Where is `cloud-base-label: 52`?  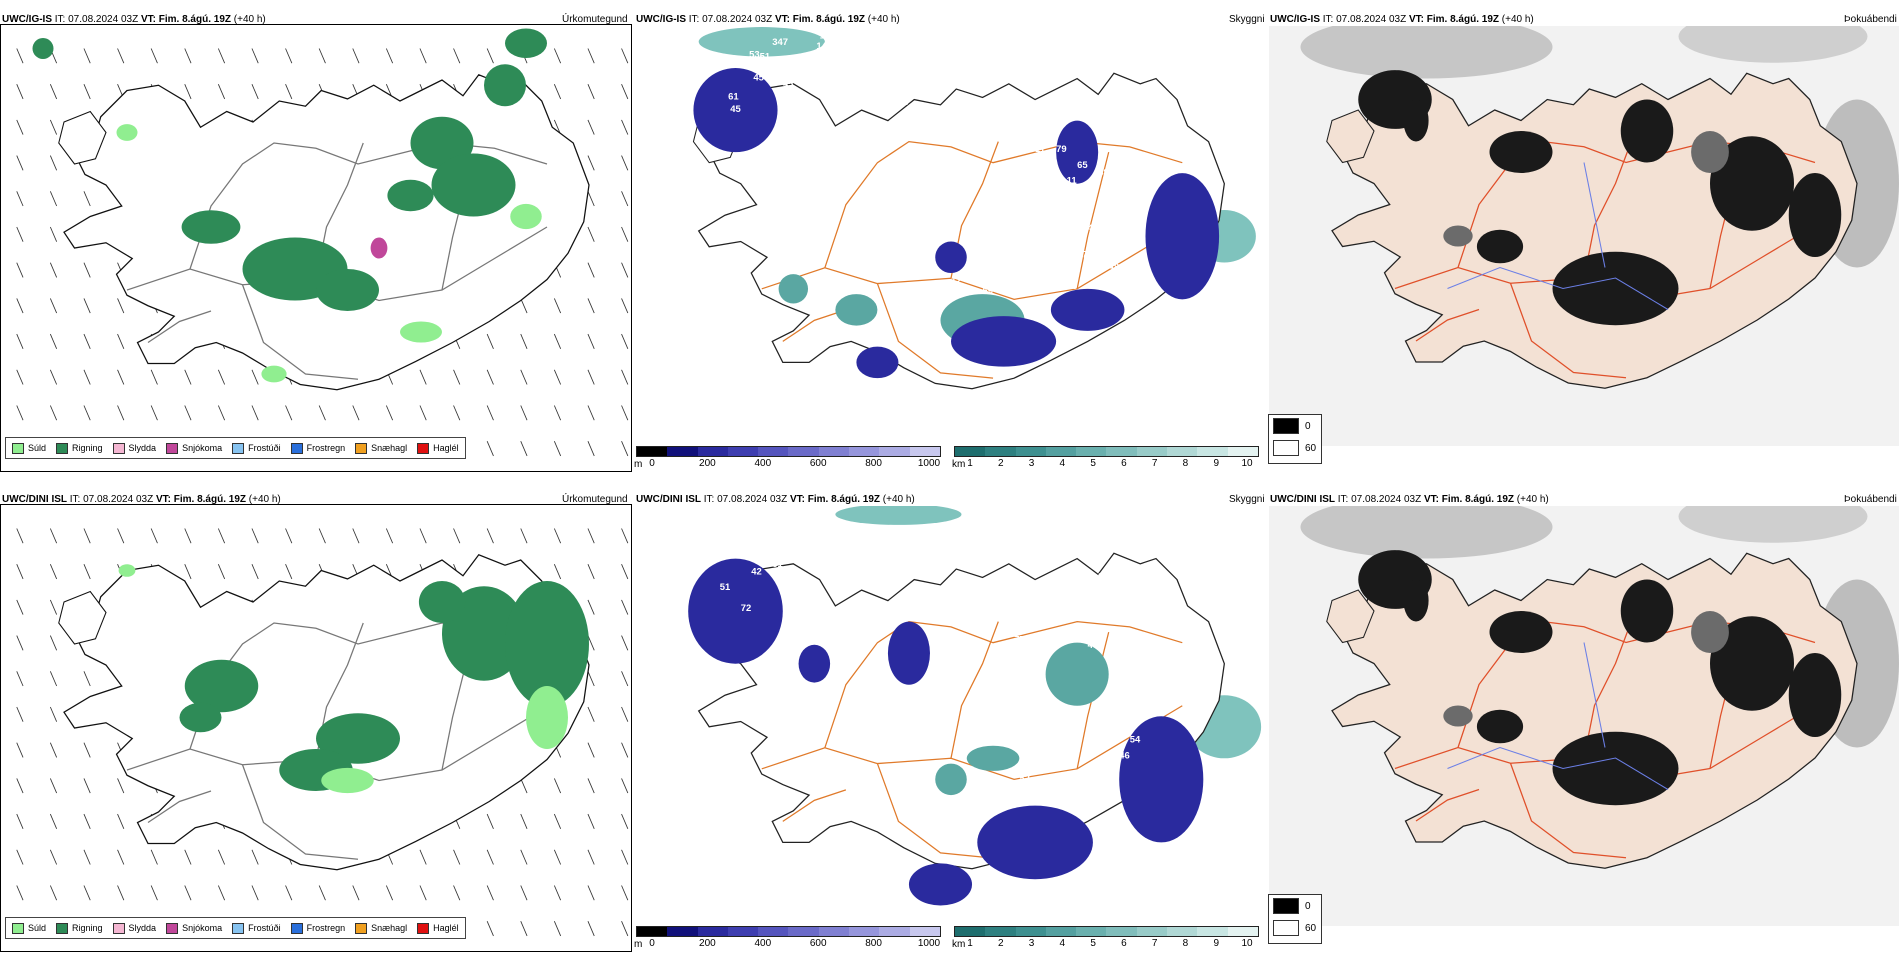 cloud-base-label: 52 is located at coordinates (1114, 724).